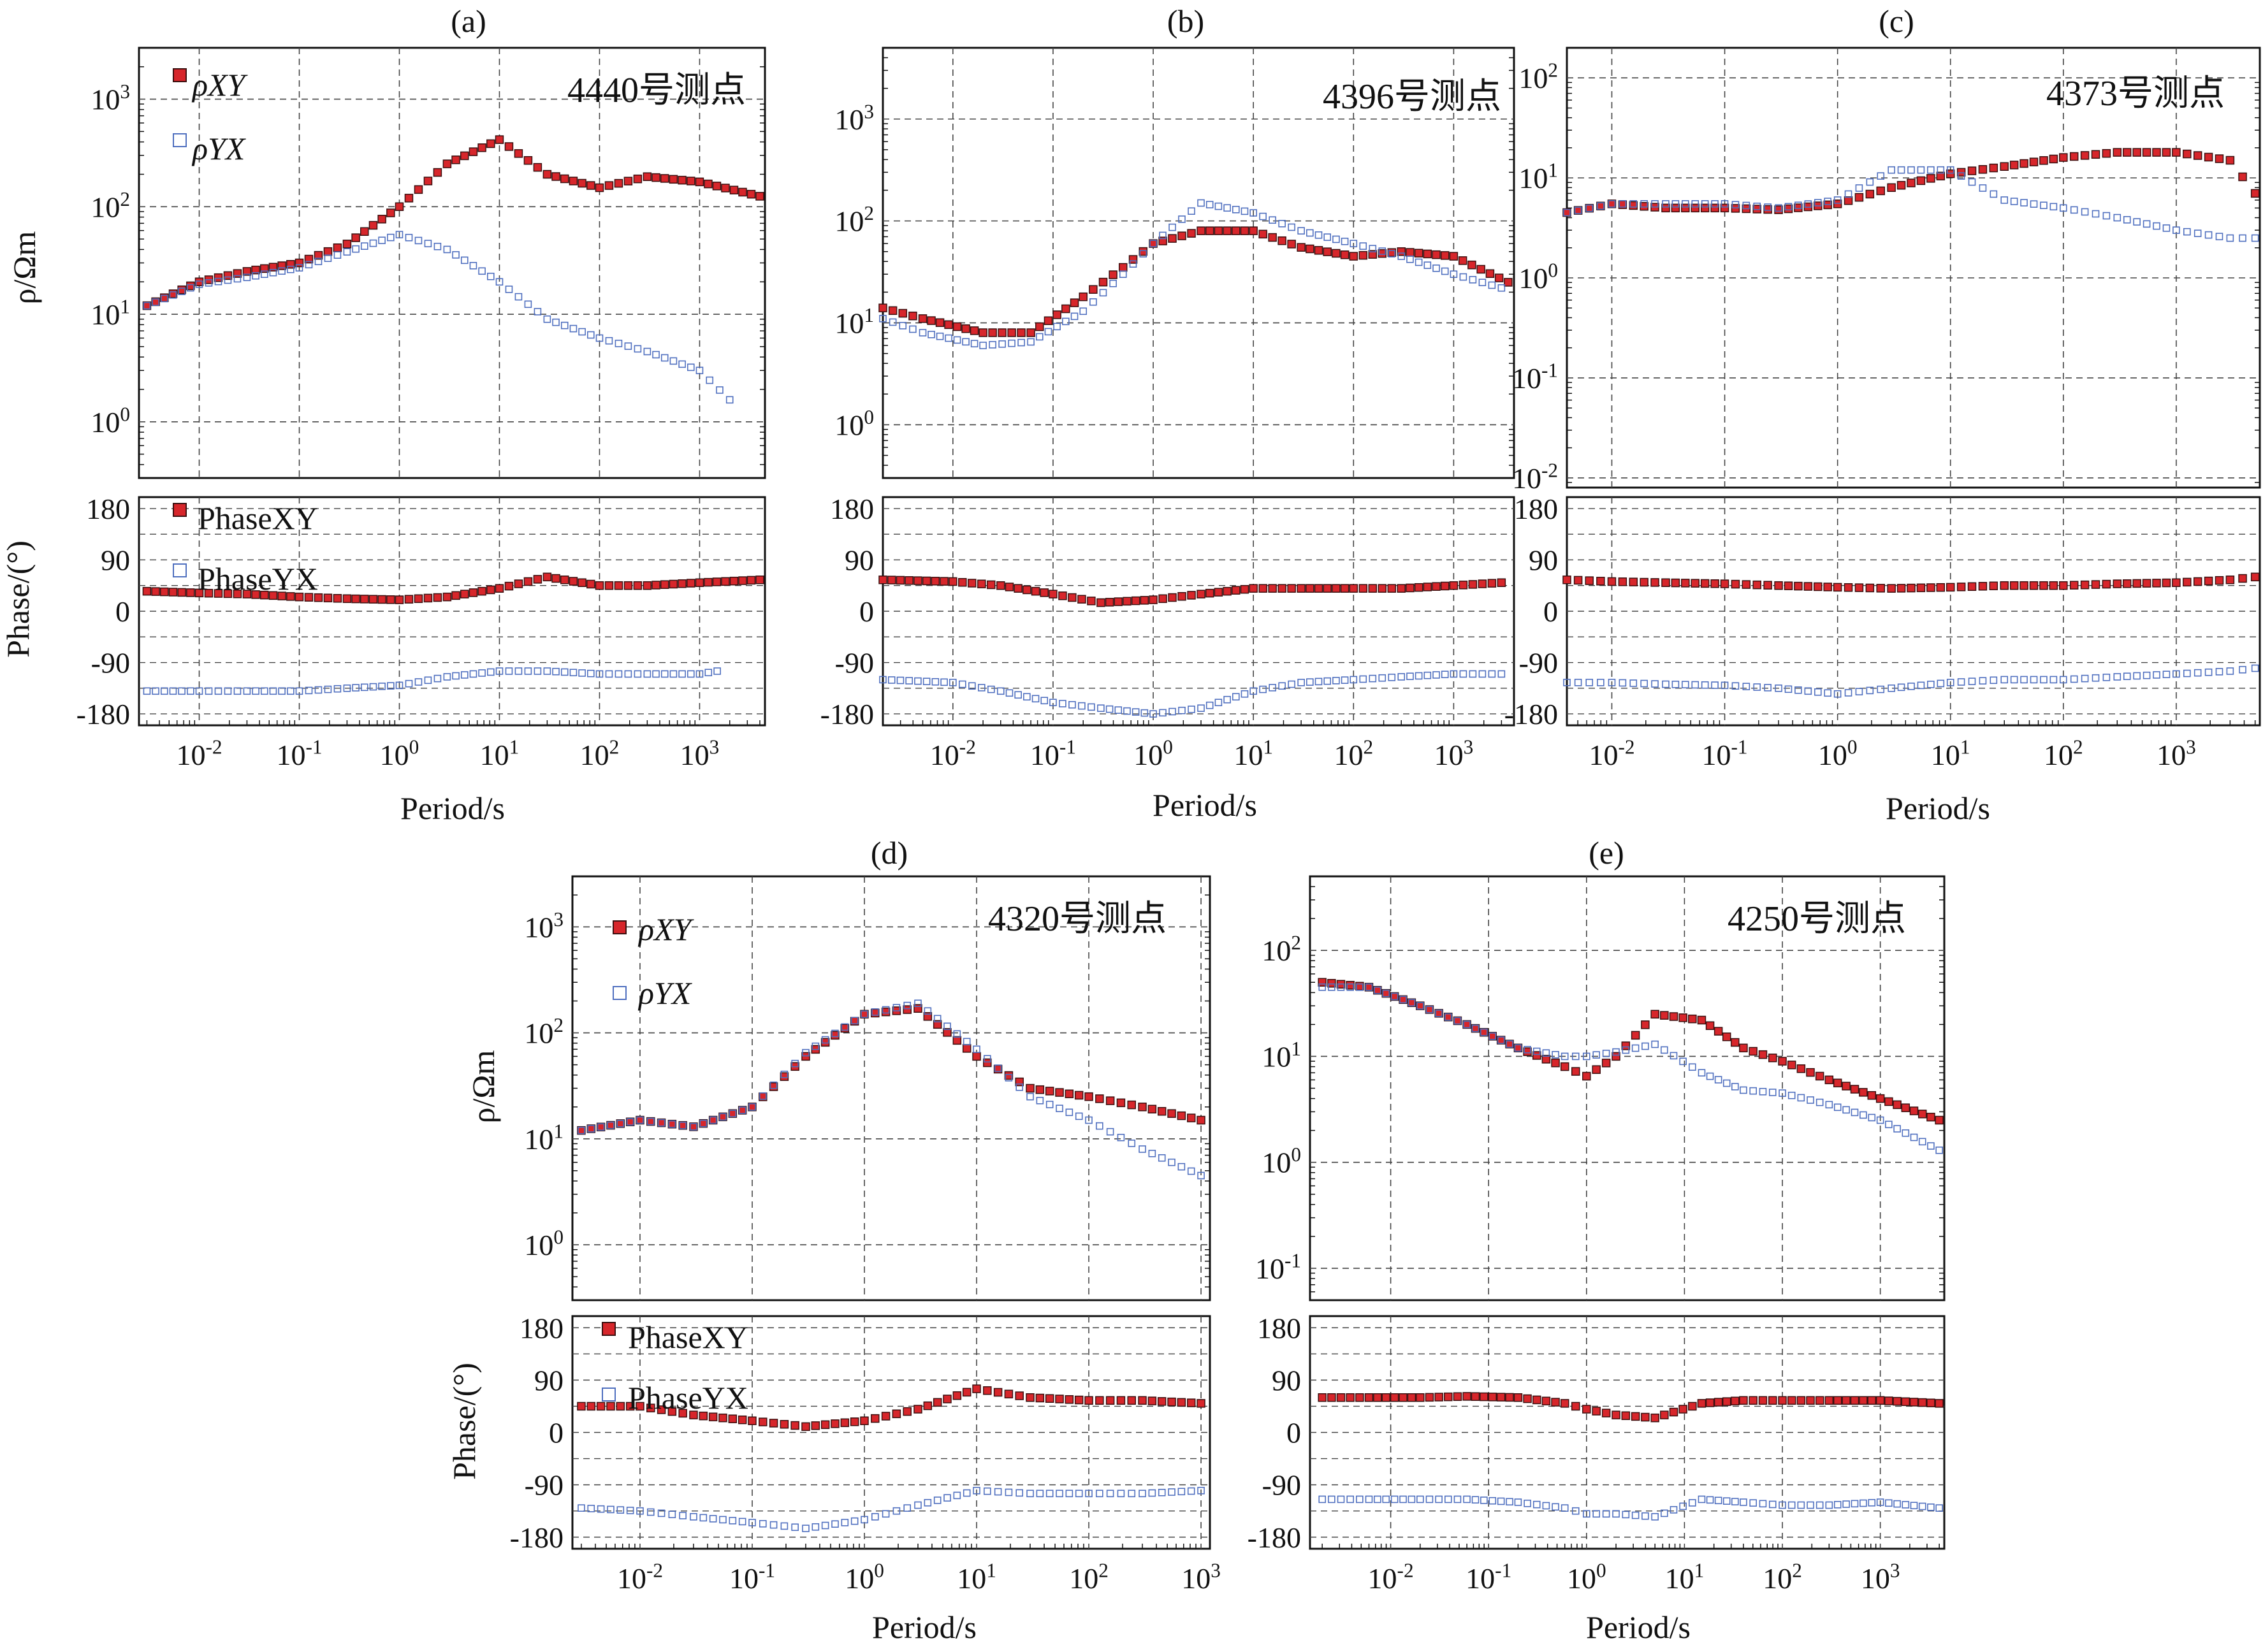  Describe the element at coordinates (199, 753) in the screenshot. I see `x-tick-label: 10-2` at that location.